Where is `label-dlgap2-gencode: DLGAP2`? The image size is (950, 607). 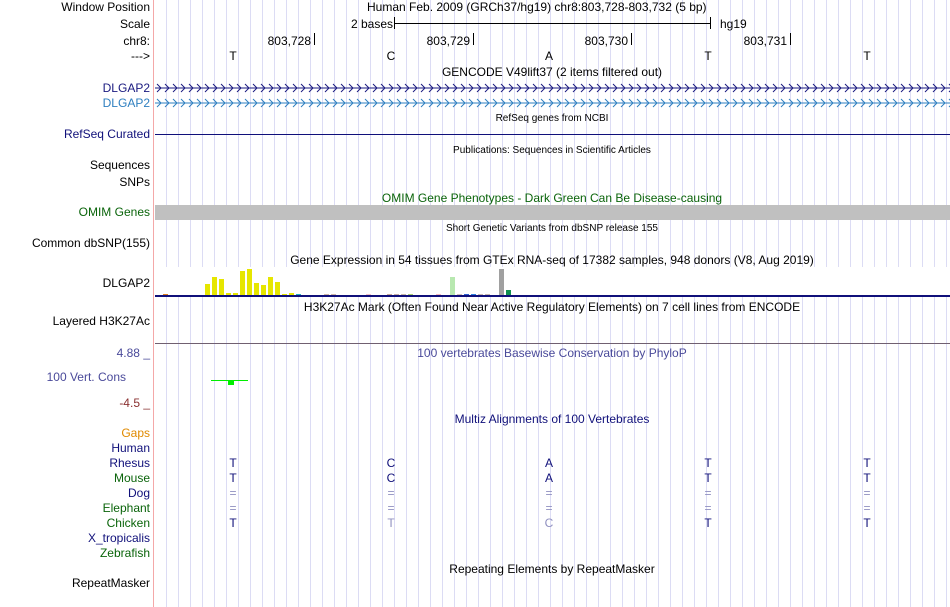
label-dlgap2-gencode: DLGAP2 is located at coordinates (126, 88).